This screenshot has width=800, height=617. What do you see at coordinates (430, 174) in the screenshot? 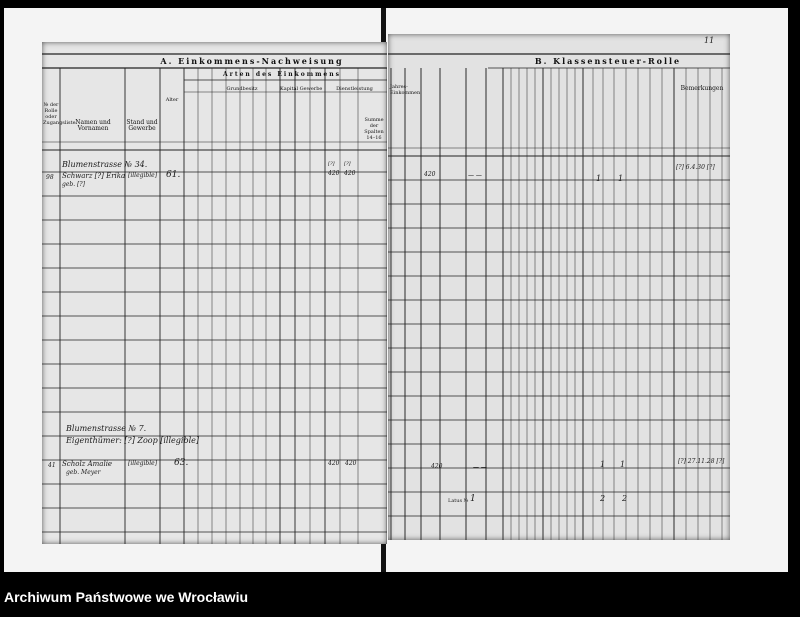
I see `entry-1-income: 420` at bounding box center [430, 174].